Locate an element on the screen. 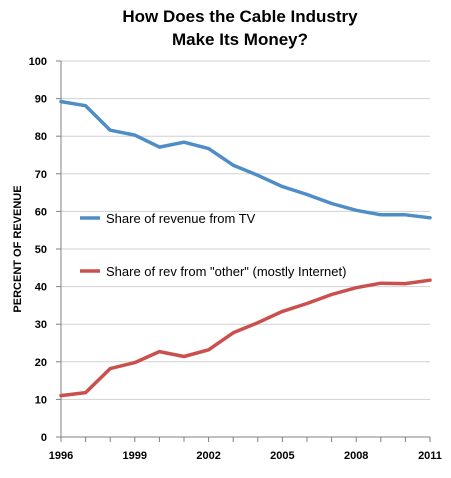 The width and height of the screenshot is (451, 478). y-tick-label: 60 is located at coordinates (41, 212).